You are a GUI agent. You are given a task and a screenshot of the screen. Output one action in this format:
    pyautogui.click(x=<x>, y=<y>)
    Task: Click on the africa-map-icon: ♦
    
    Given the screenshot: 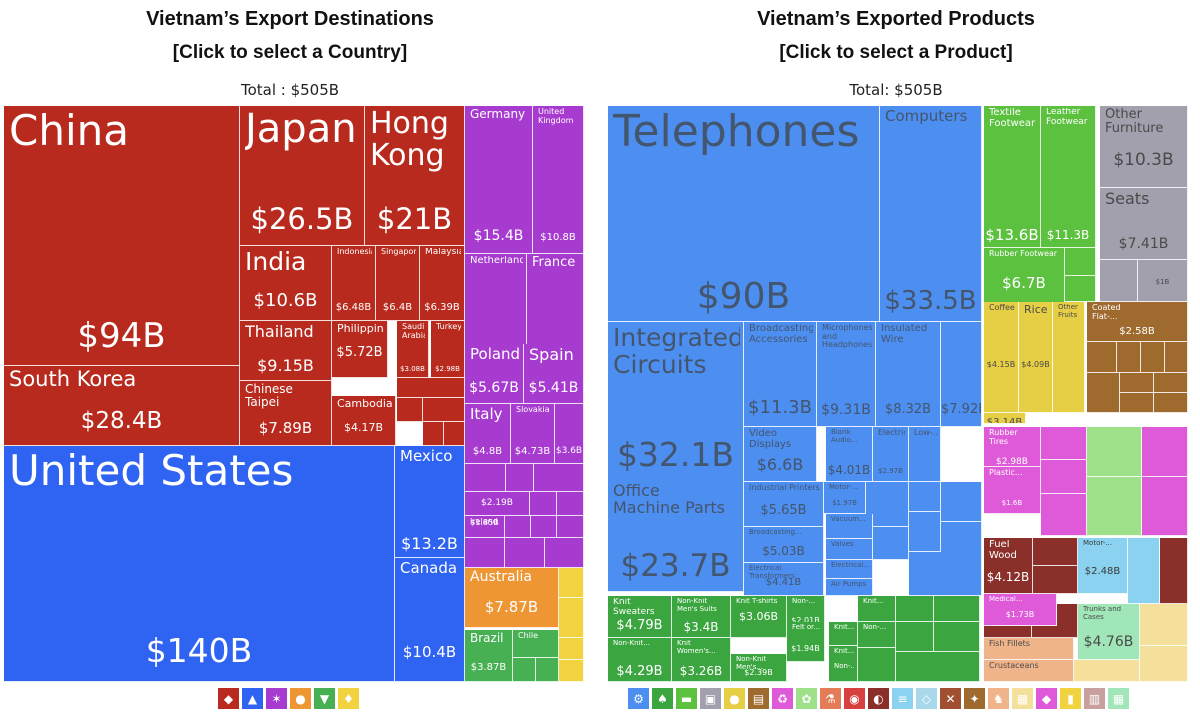 What is the action you would take?
    pyautogui.click(x=348, y=698)
    